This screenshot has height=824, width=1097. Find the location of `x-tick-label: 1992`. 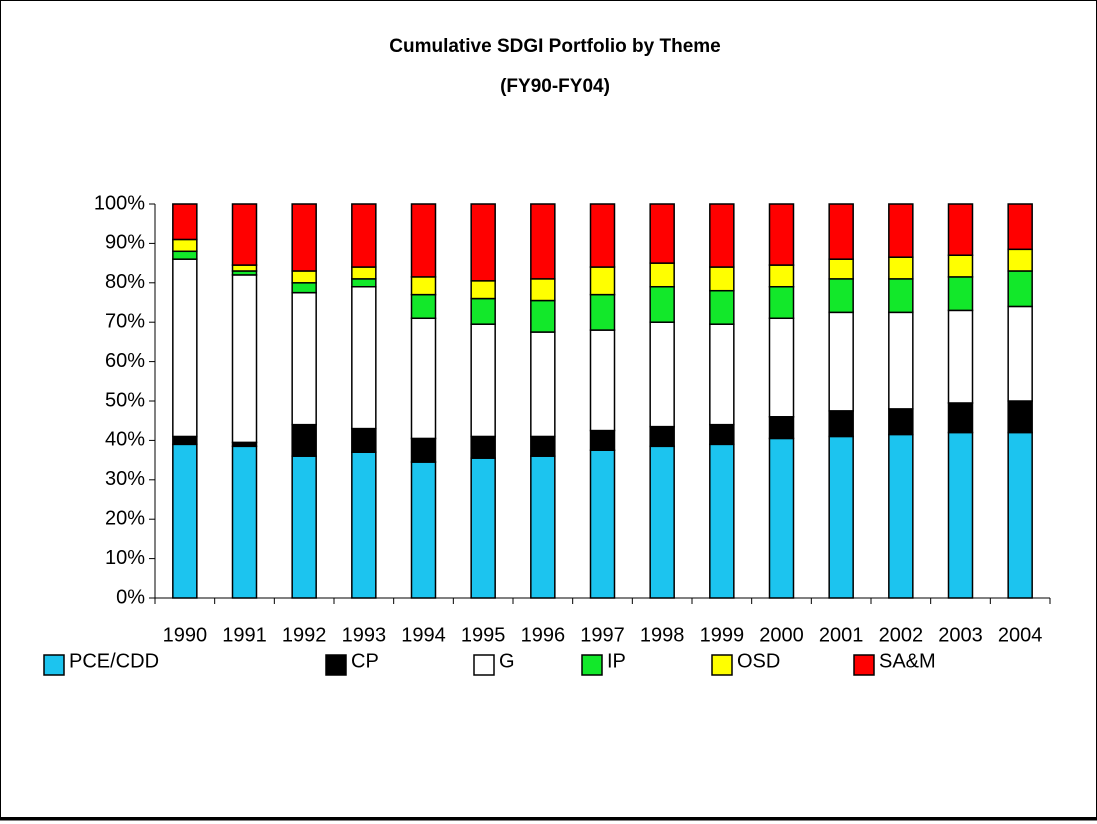

x-tick-label: 1992 is located at coordinates (304, 635).